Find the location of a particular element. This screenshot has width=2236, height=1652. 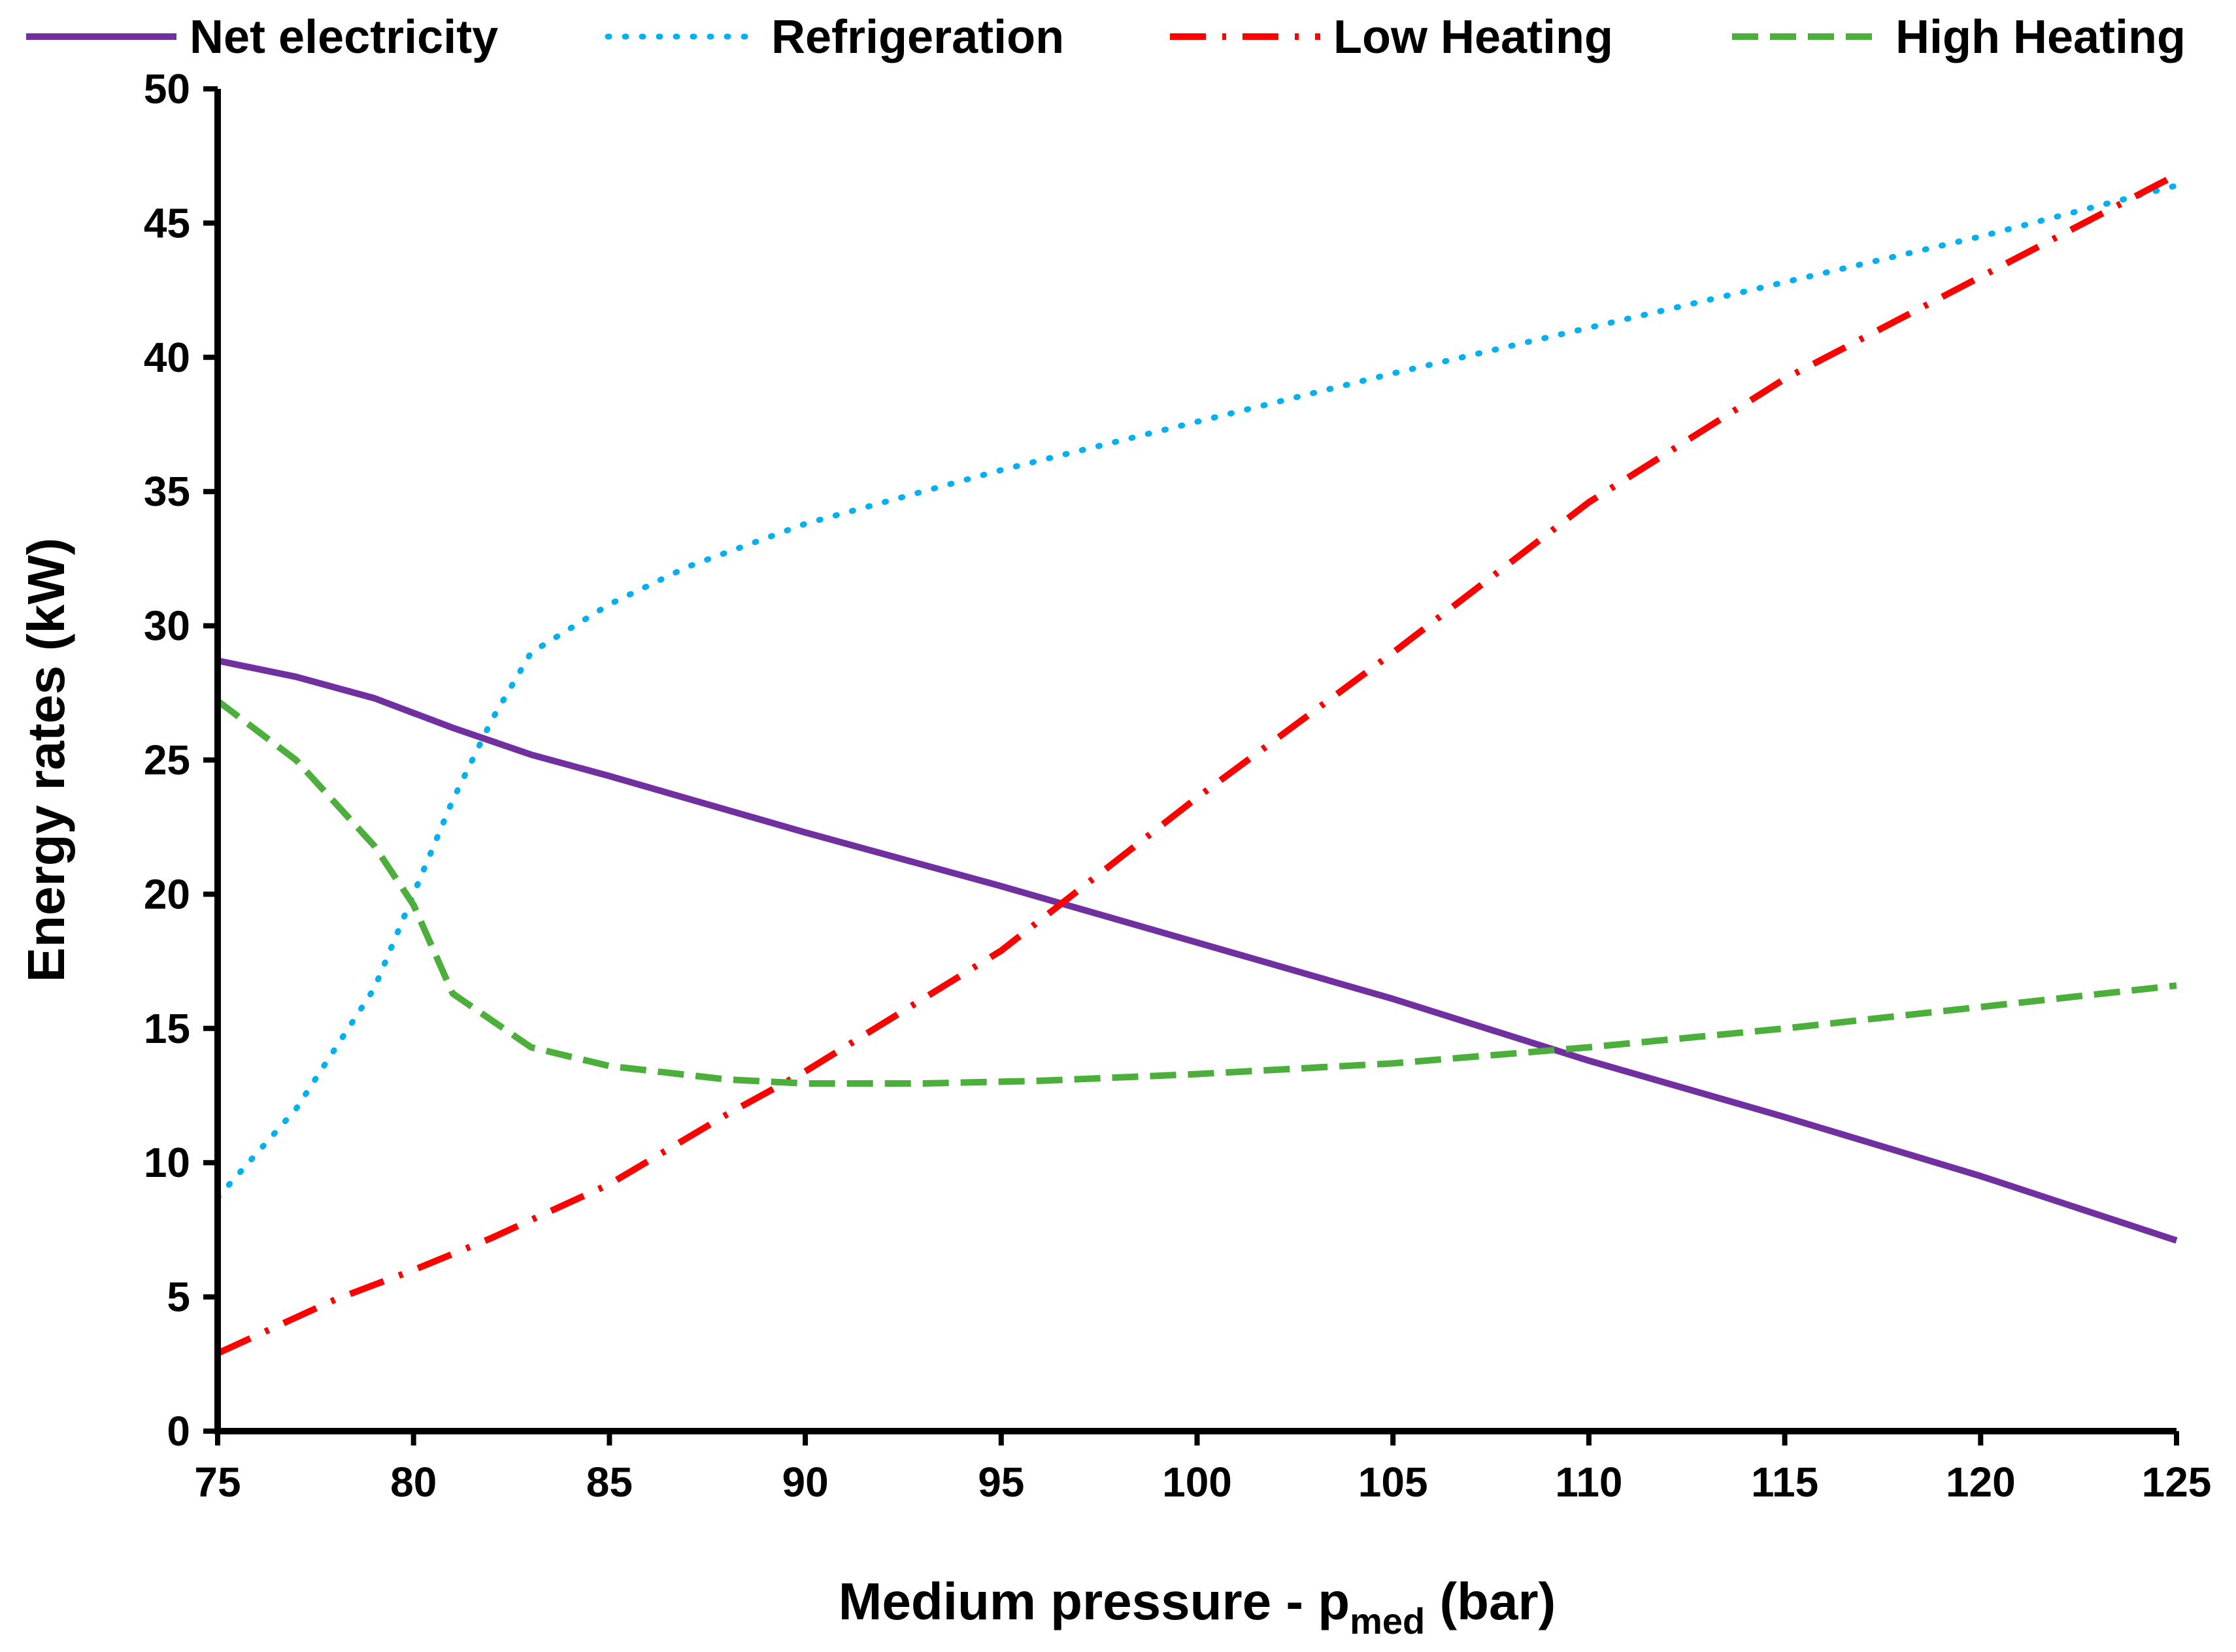

legend-label: Net electricity is located at coordinates (344, 37).